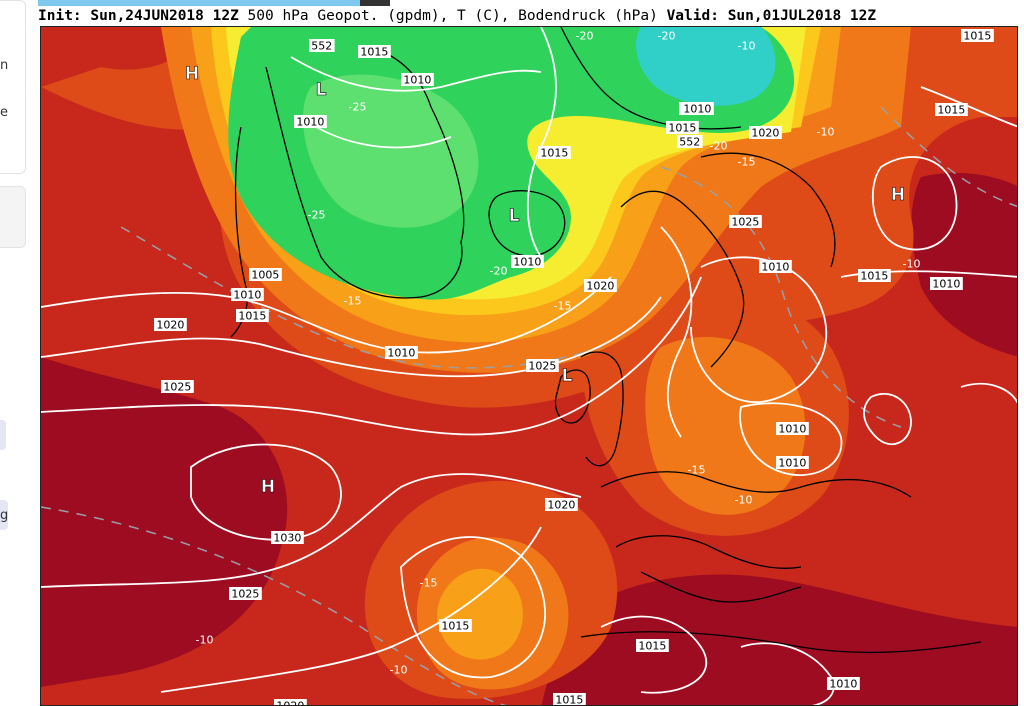  Describe the element at coordinates (964, 264) in the screenshot. I see `temp-zone-deep-red-russia` at that location.